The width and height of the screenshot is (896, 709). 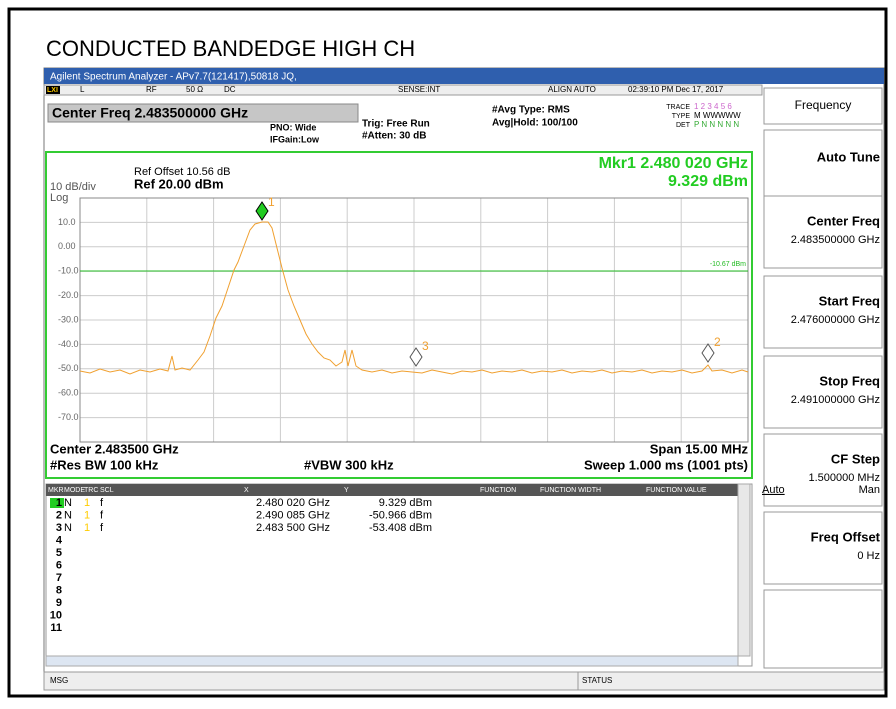 What do you see at coordinates (67, 246) in the screenshot?
I see `y-label: 0.00` at bounding box center [67, 246].